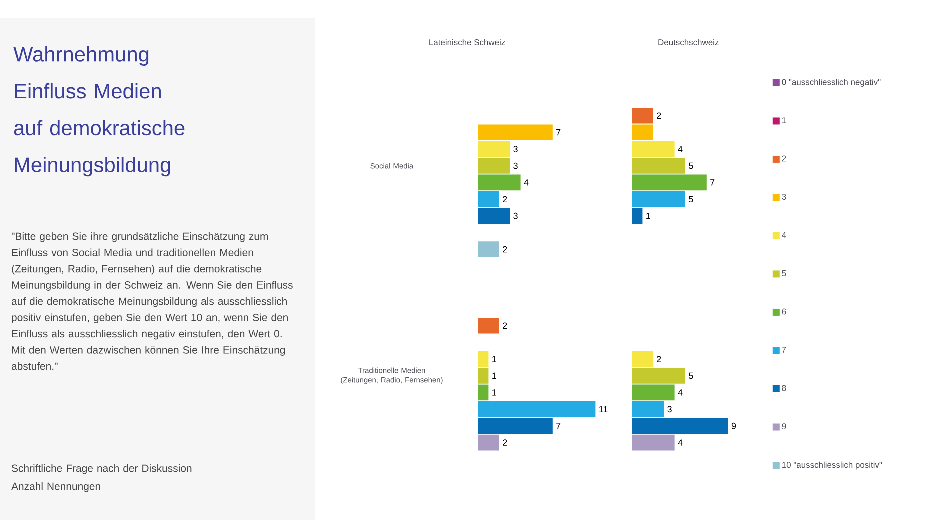 This screenshot has height=527, width=933. Describe the element at coordinates (784, 311) in the screenshot. I see `legend-label: 6` at that location.